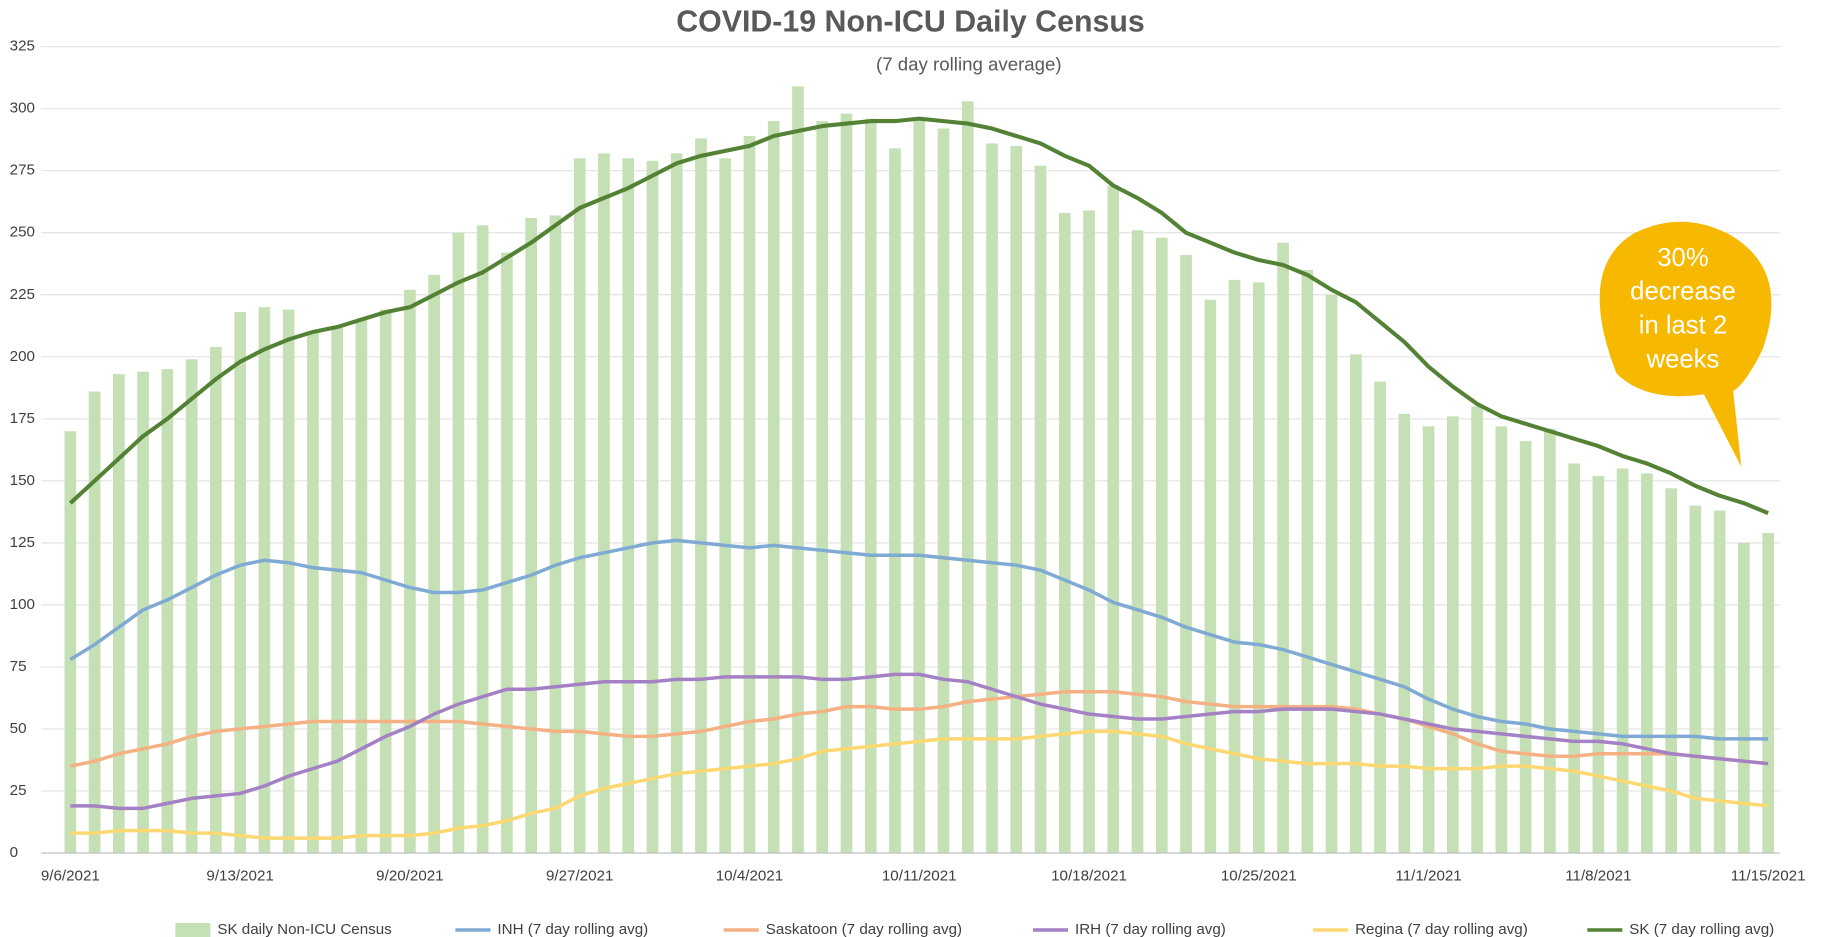  I want to click on x-tick-label: 10/4/2021, so click(749, 875).